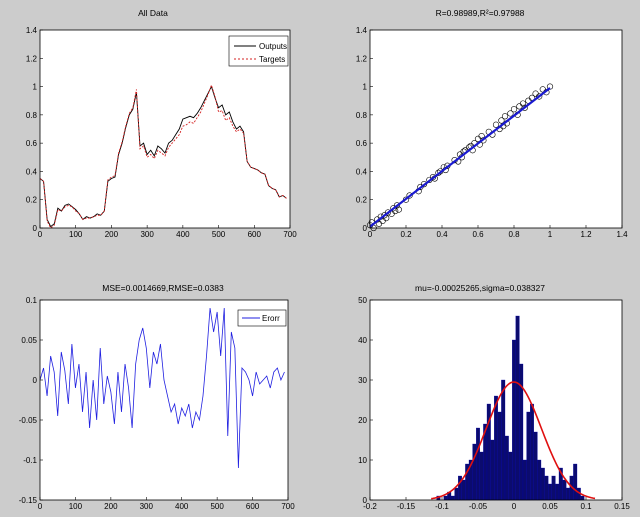 The image size is (640, 517). I want to click on x-tick-label: -0.2, so click(370, 506).